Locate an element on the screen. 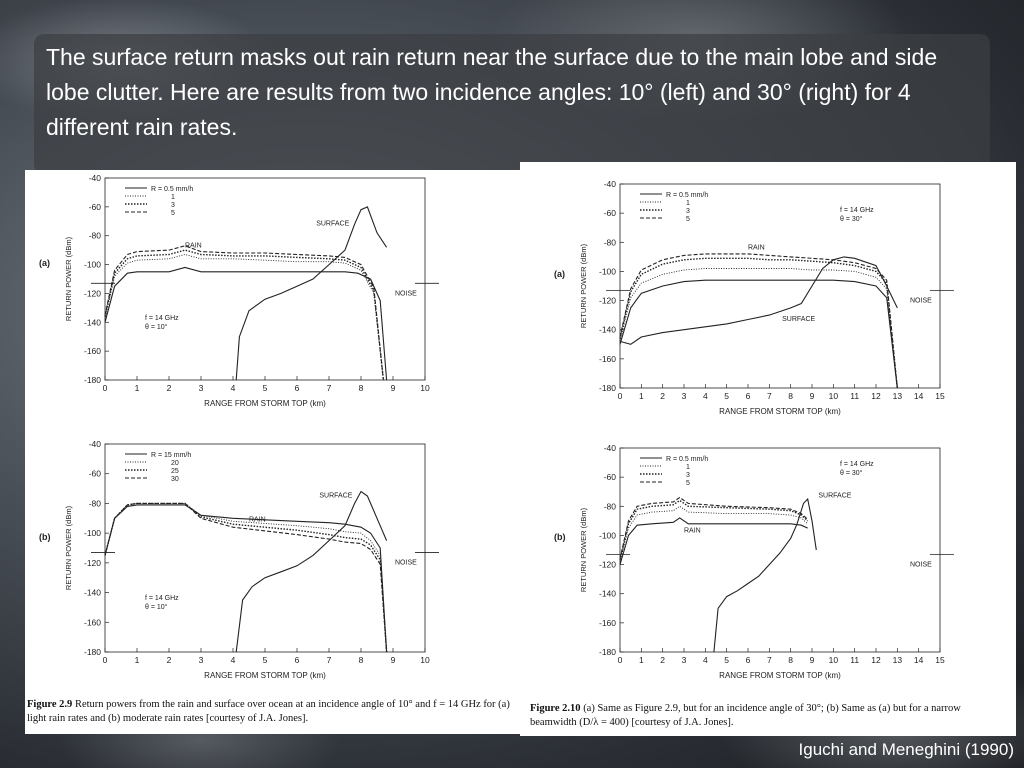 The image size is (1024, 768). legend-label: 1 is located at coordinates (688, 203).